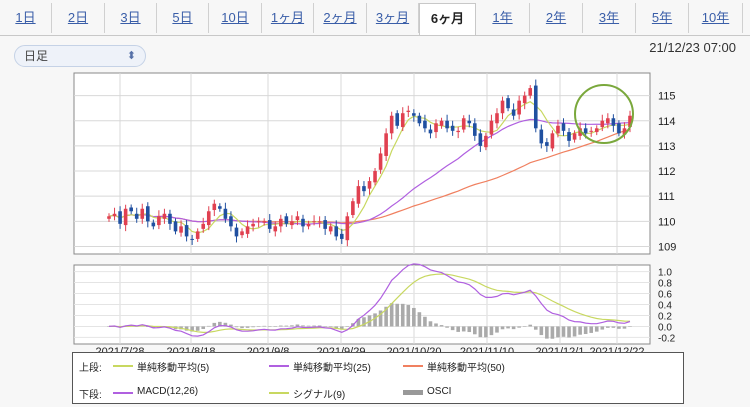  I want to click on tab-10: 2年, so click(556, 18).